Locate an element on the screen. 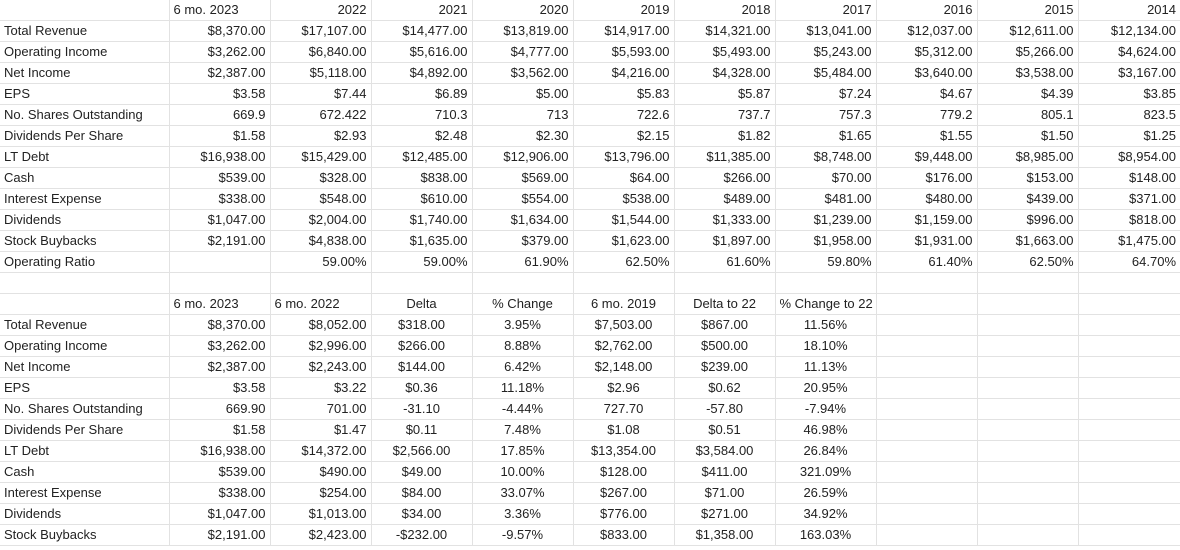 The width and height of the screenshot is (1180, 550). data-cell: 46.98% is located at coordinates (825, 430).